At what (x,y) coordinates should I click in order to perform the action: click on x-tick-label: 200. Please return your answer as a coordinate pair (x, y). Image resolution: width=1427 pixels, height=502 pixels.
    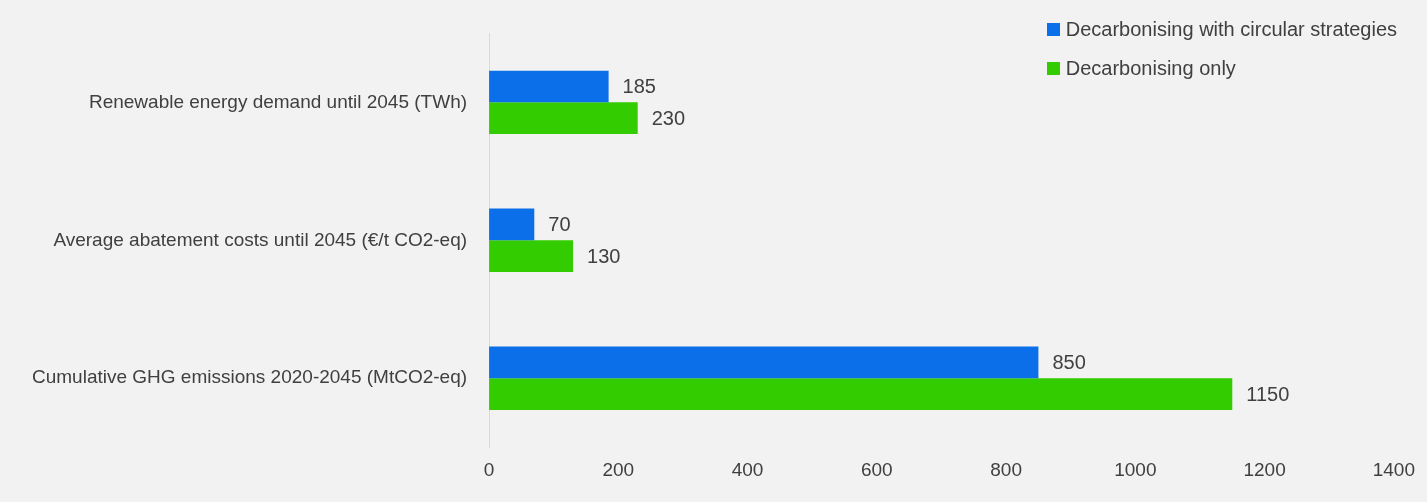
    Looking at the image, I should click on (618, 469).